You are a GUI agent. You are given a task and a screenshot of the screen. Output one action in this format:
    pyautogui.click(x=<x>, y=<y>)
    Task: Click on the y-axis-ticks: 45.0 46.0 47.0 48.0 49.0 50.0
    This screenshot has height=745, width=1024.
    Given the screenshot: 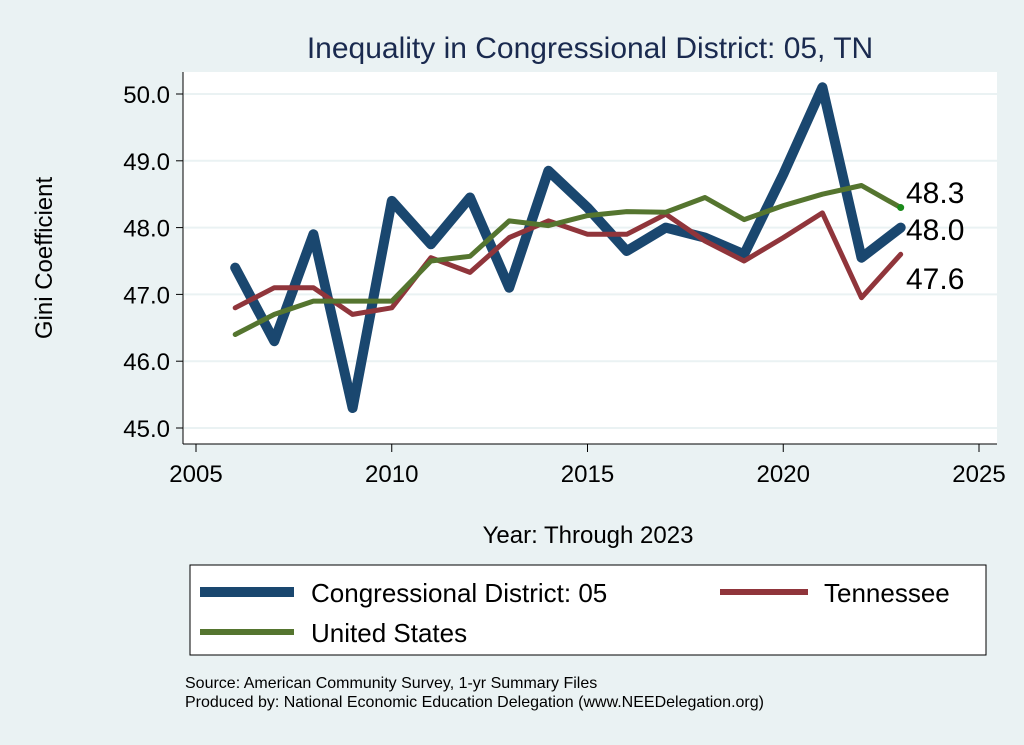 What is the action you would take?
    pyautogui.click(x=153, y=262)
    